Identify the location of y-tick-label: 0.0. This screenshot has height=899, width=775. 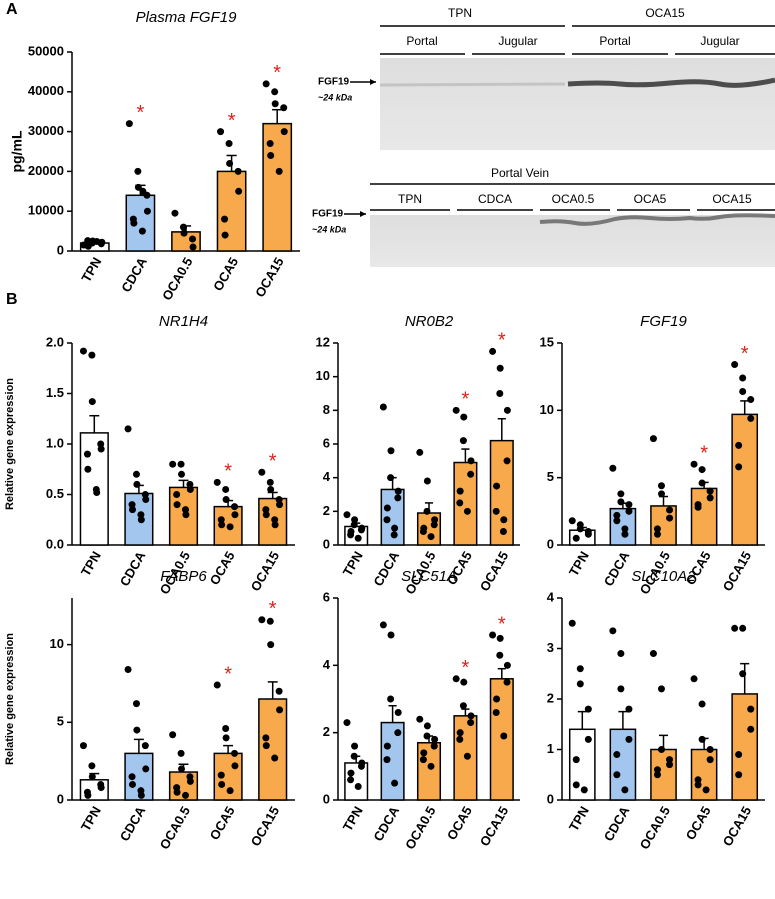
(55, 543).